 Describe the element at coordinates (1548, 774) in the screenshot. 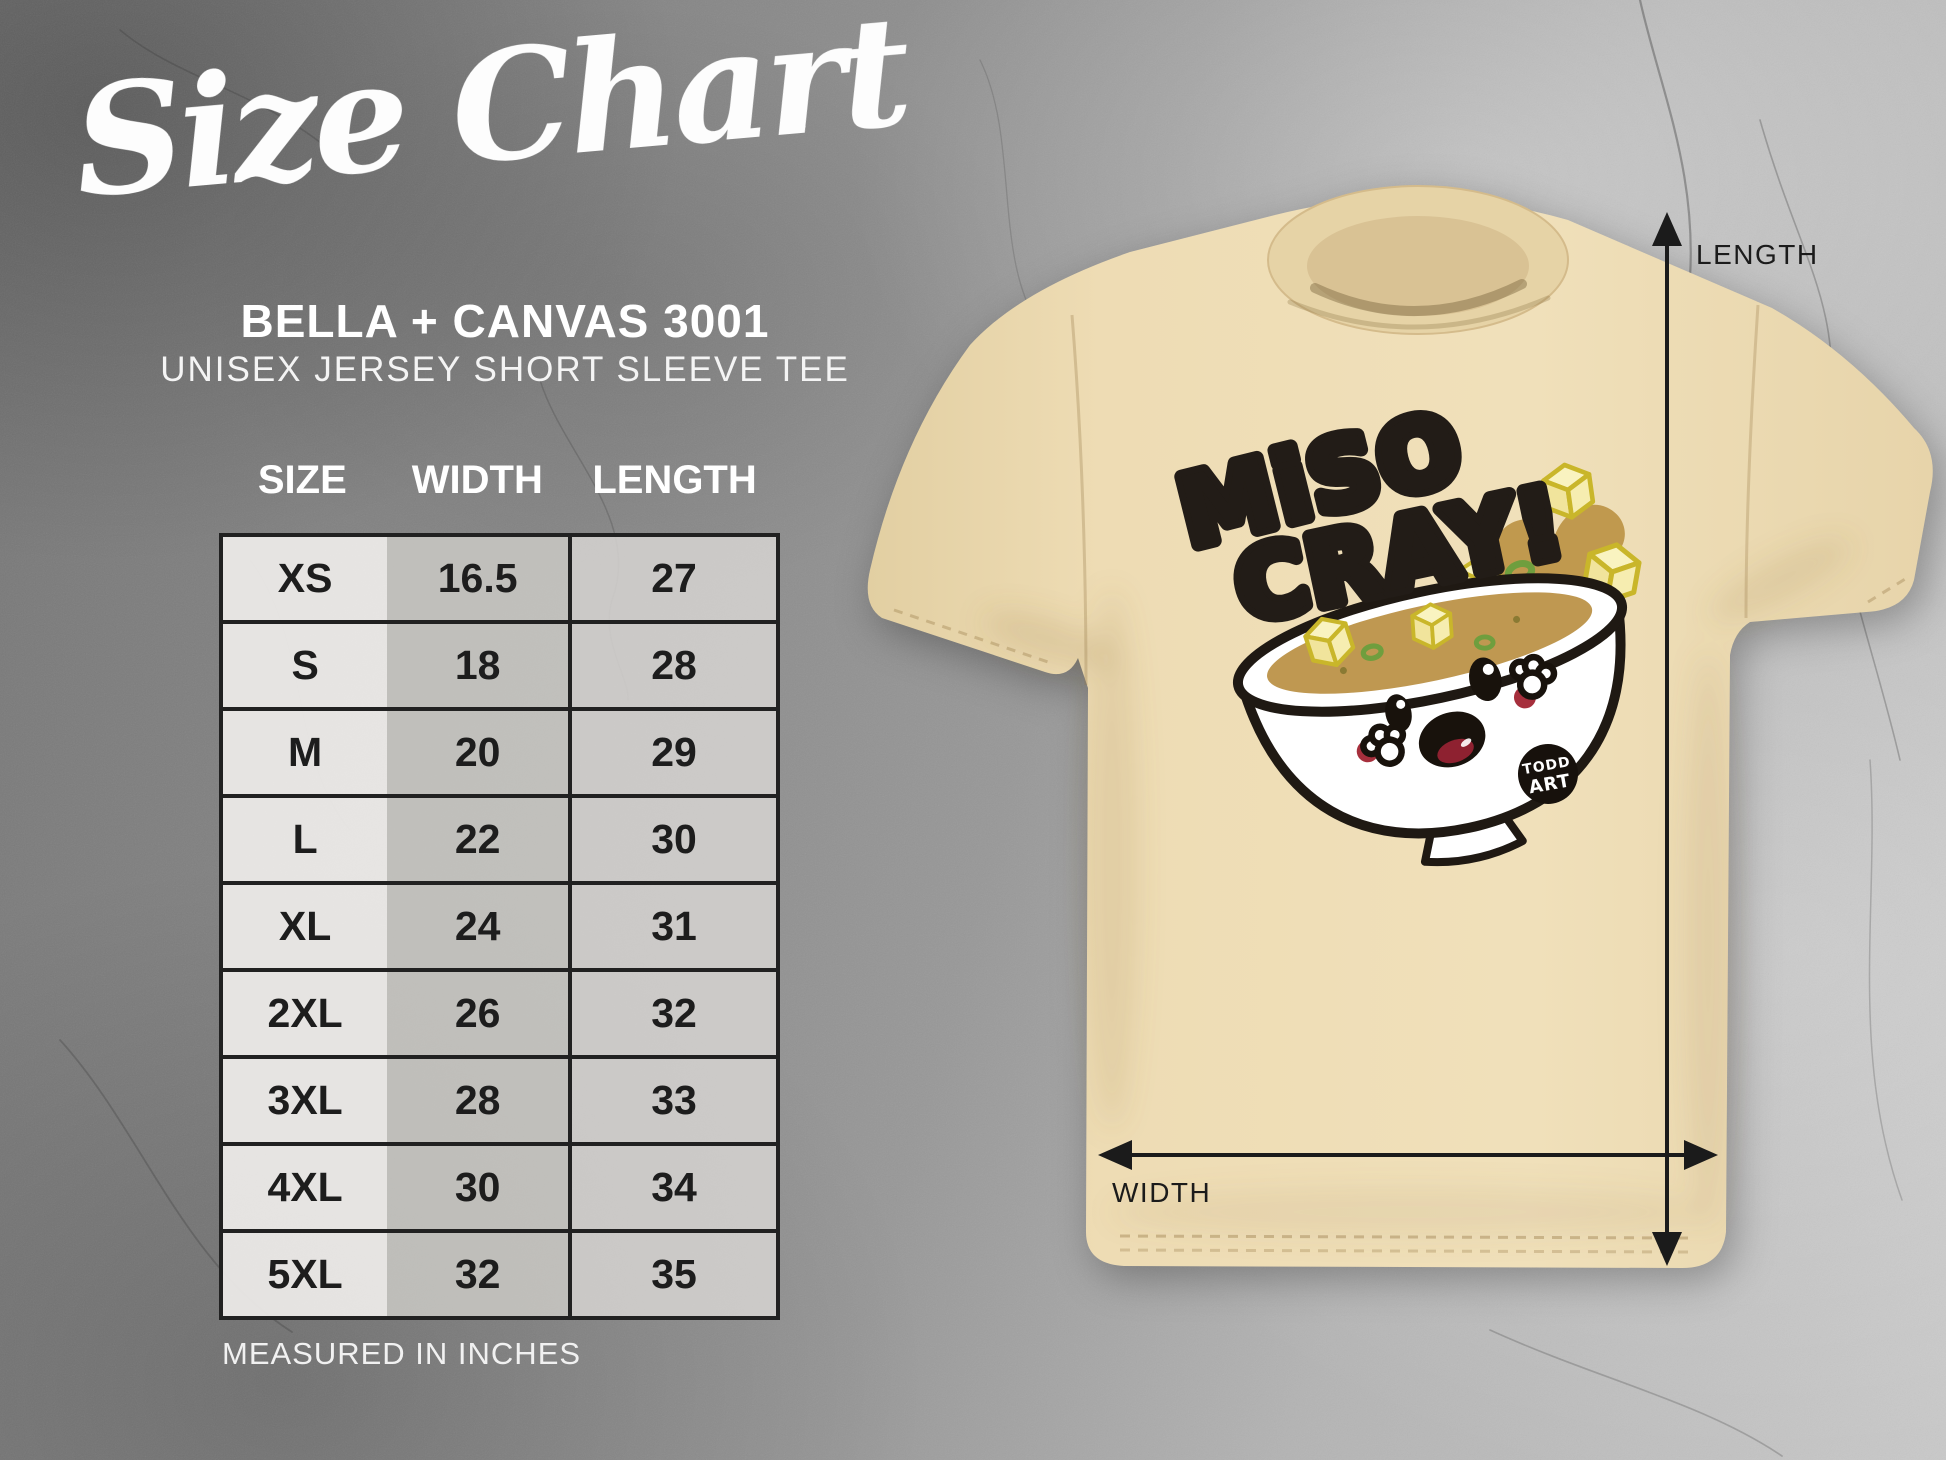

I see `artist-badge: TODD ART` at that location.